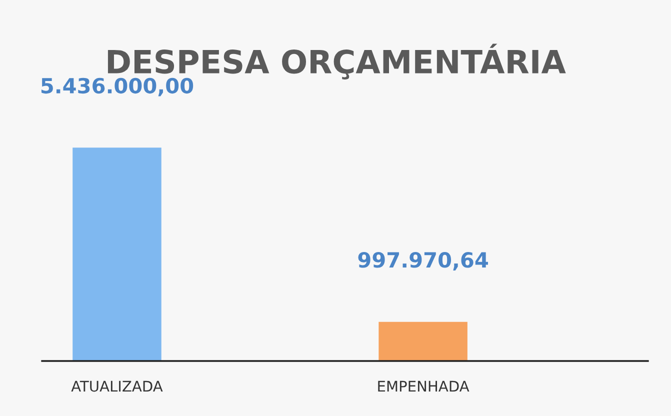  Describe the element at coordinates (423, 261) in the screenshot. I see `data-label: 997.970,64` at that location.